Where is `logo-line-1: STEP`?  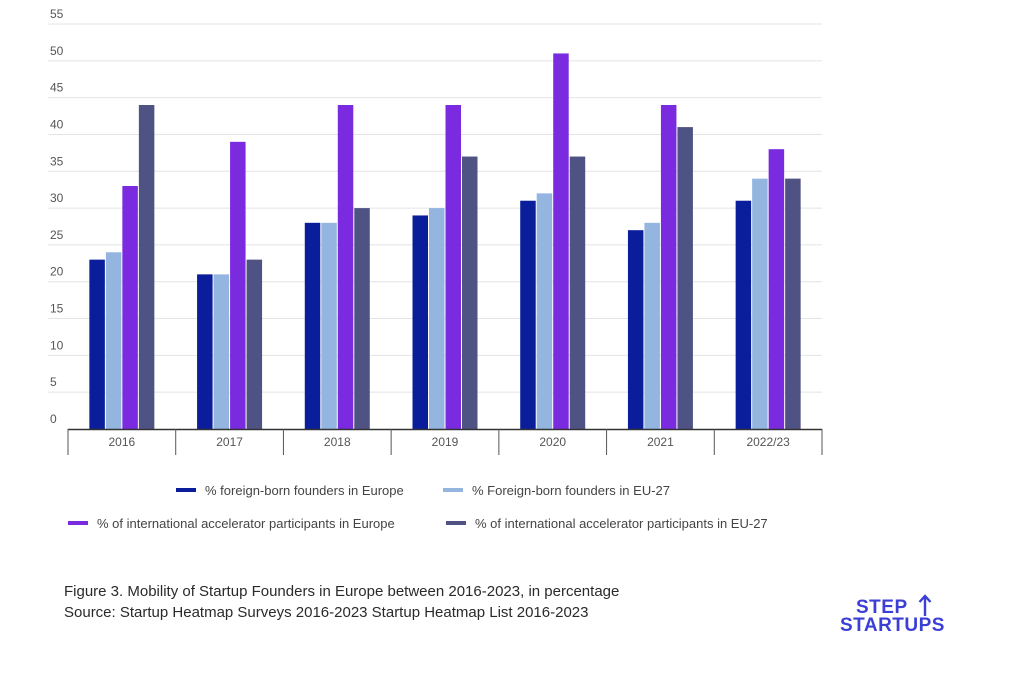 logo-line-1: STEP is located at coordinates (882, 607).